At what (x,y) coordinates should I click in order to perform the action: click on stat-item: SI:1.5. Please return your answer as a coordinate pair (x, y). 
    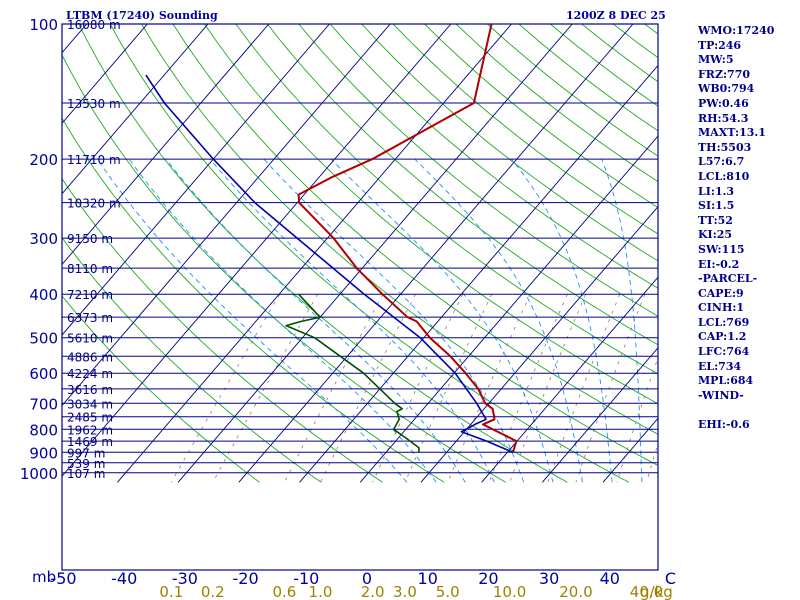
    Looking at the image, I should click on (716, 206).